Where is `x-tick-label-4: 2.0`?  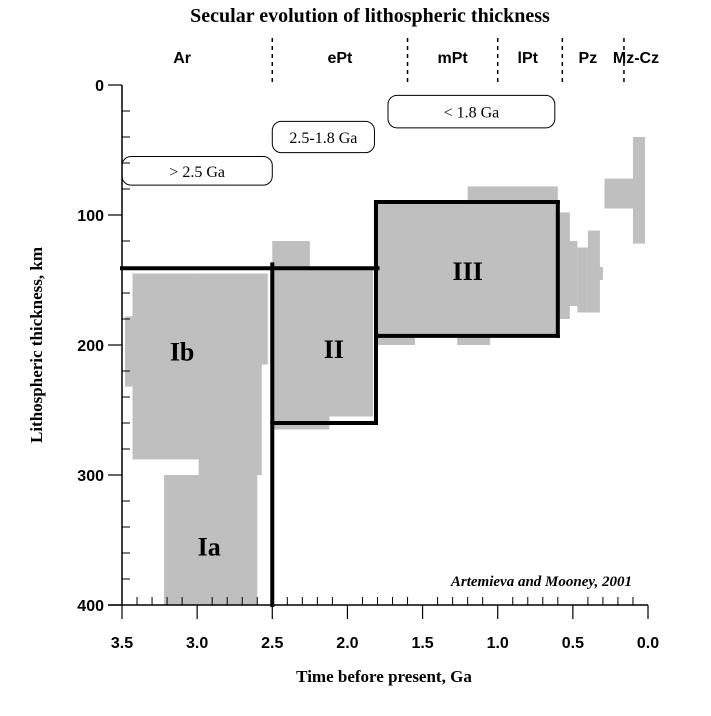 x-tick-label-4: 2.0 is located at coordinates (347, 643).